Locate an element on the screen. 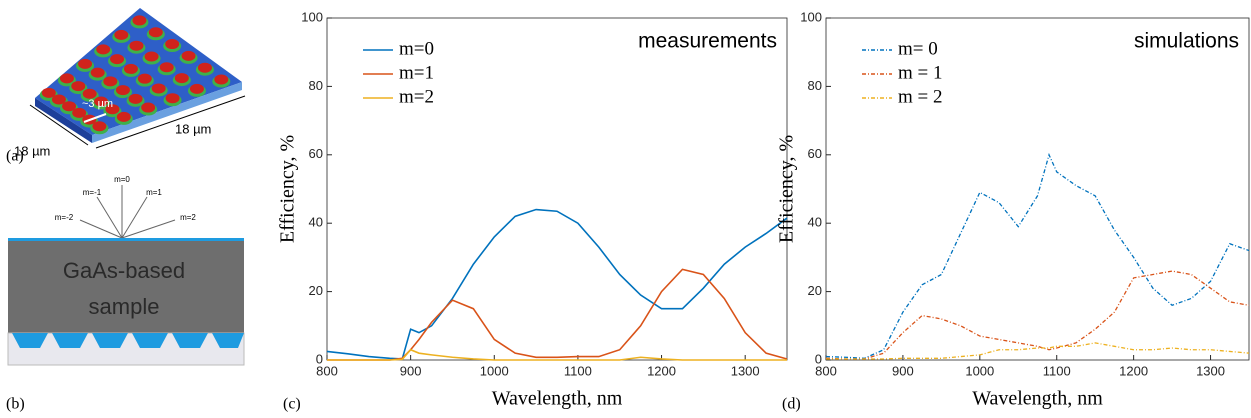  legend-label: m= 0 is located at coordinates (918, 48).